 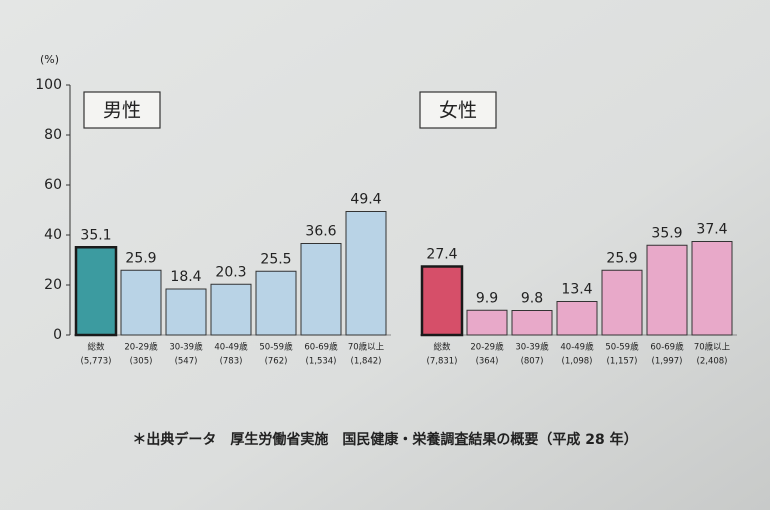 What do you see at coordinates (276, 362) in the screenshot?
I see `count-label: (762)` at bounding box center [276, 362].